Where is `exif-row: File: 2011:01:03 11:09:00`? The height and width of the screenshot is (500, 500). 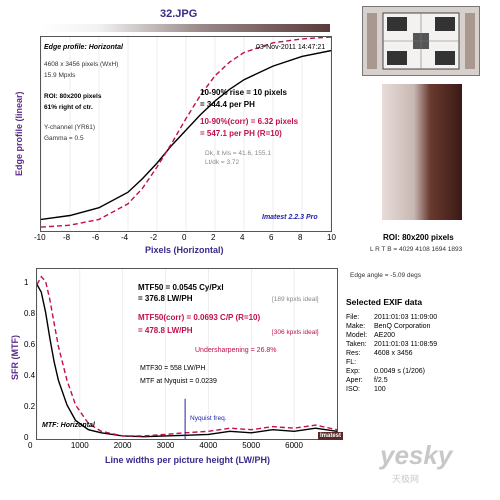 exif-row: File: 2011:01:03 11:09:00 is located at coordinates (391, 317).